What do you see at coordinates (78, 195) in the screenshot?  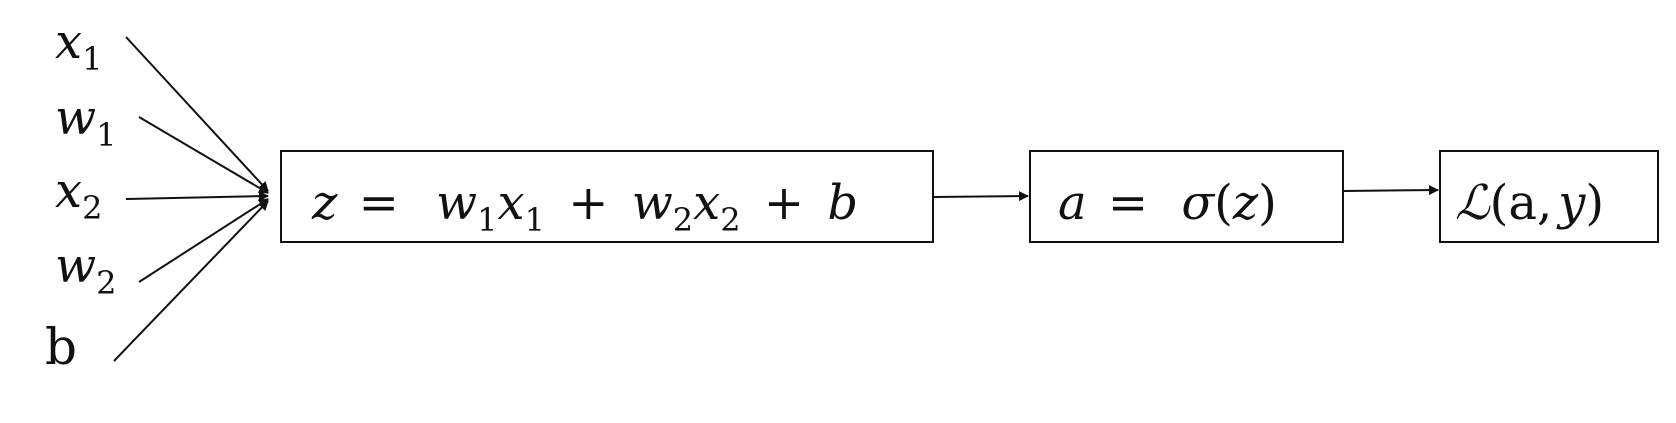 I see `input-x2: x2` at bounding box center [78, 195].